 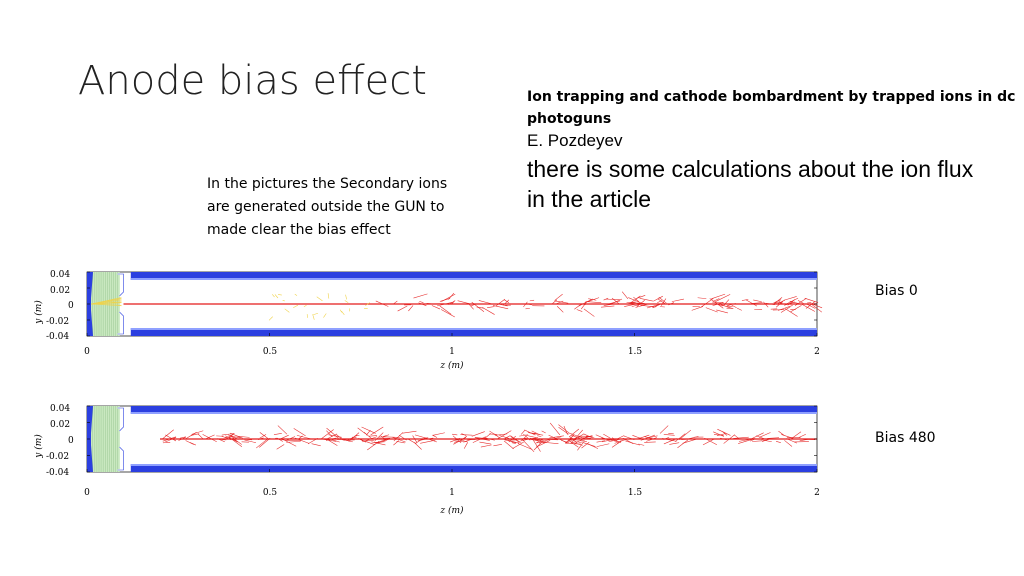 What do you see at coordinates (451, 365) in the screenshot?
I see `x-axis-label: z (m)` at bounding box center [451, 365].